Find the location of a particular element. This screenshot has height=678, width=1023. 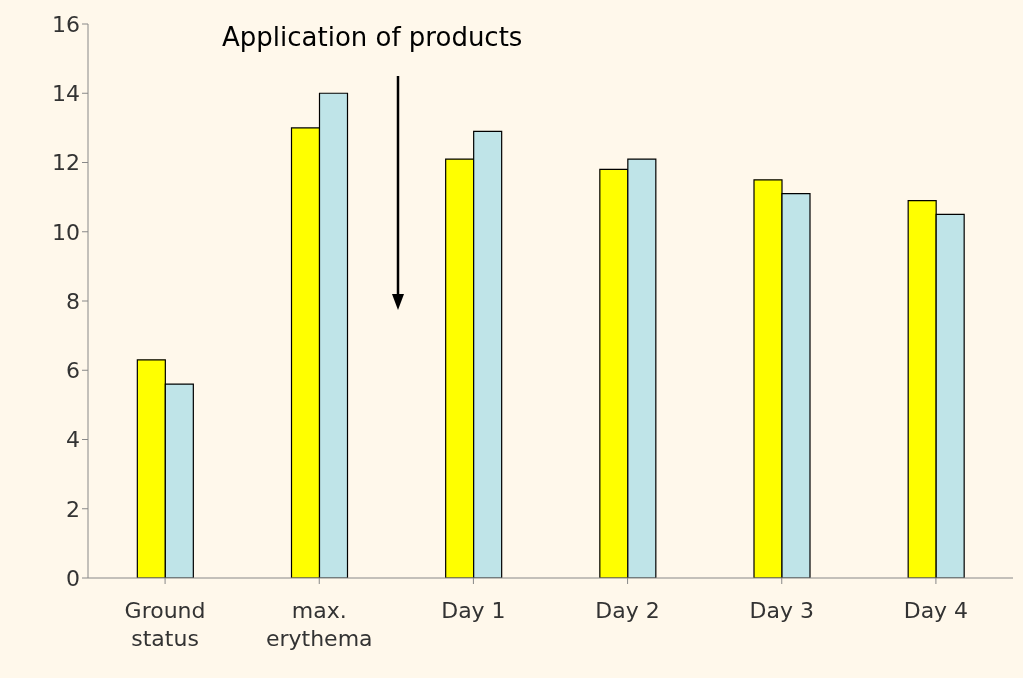

x-tick-label: max. erythema is located at coordinates (319, 624).